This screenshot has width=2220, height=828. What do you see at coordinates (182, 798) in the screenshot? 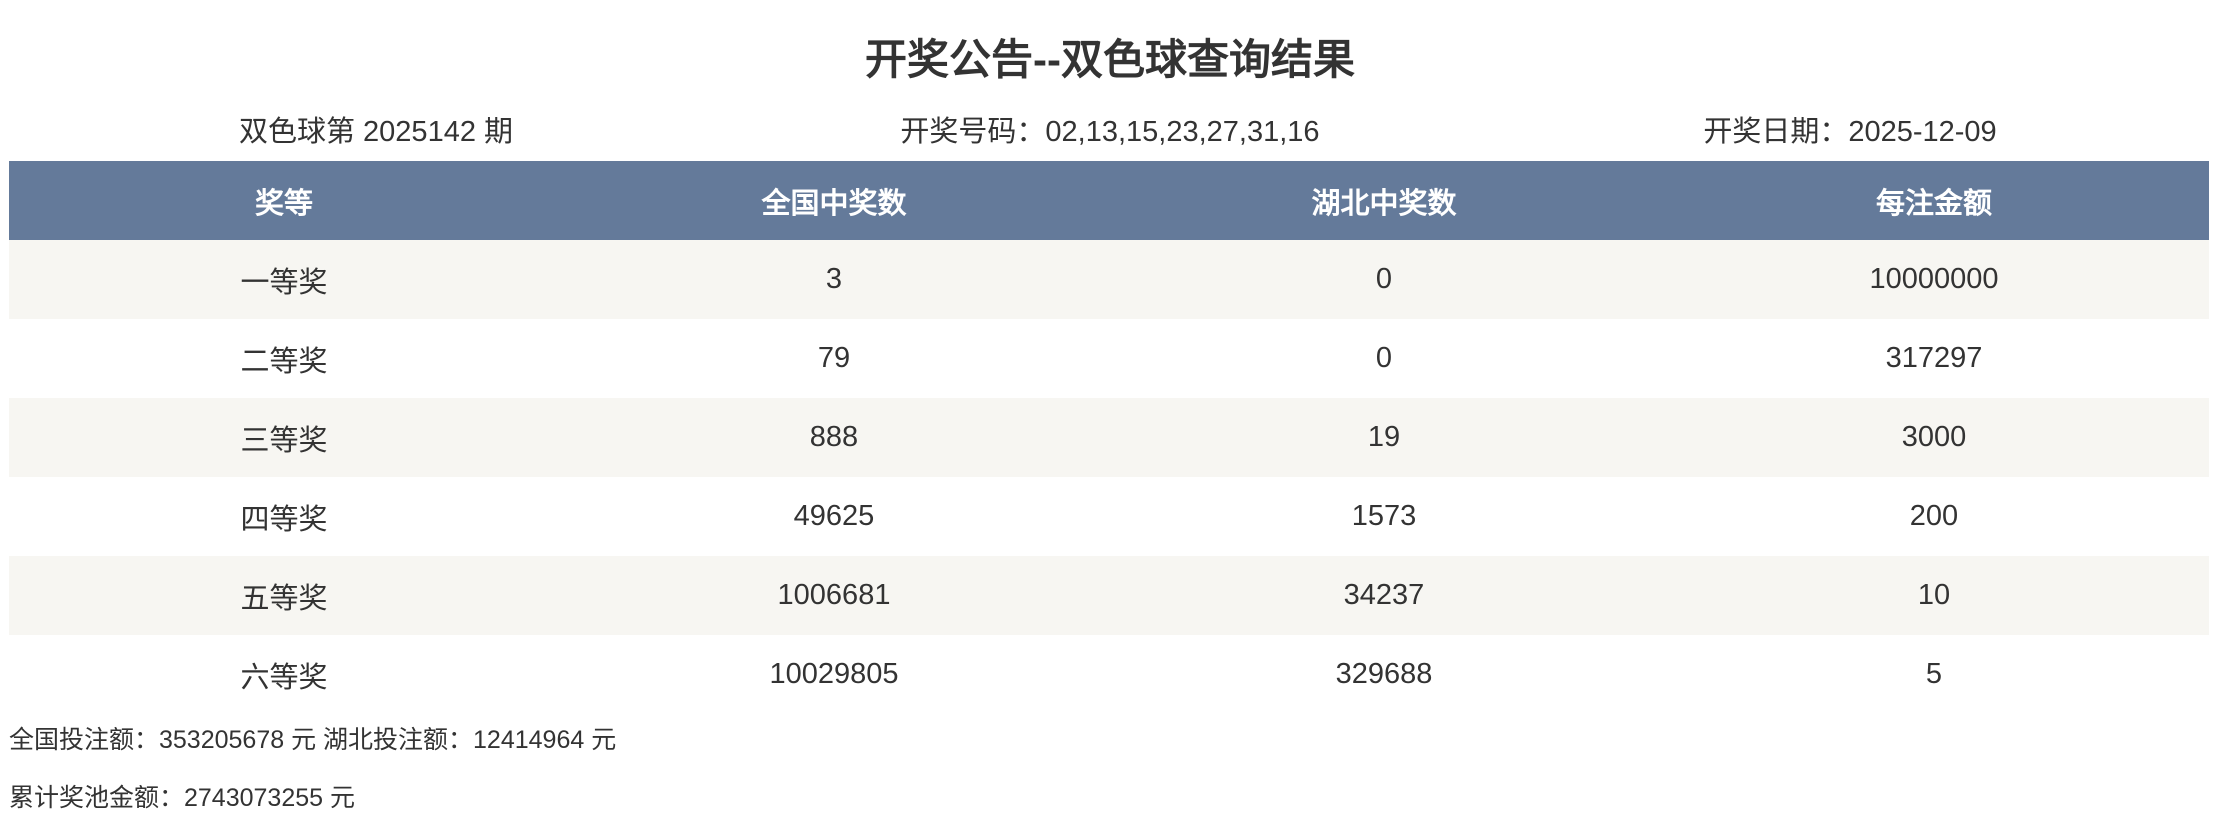
I see `jackpot-pool: 累计奖池金额：2743073255 元` at bounding box center [182, 798].